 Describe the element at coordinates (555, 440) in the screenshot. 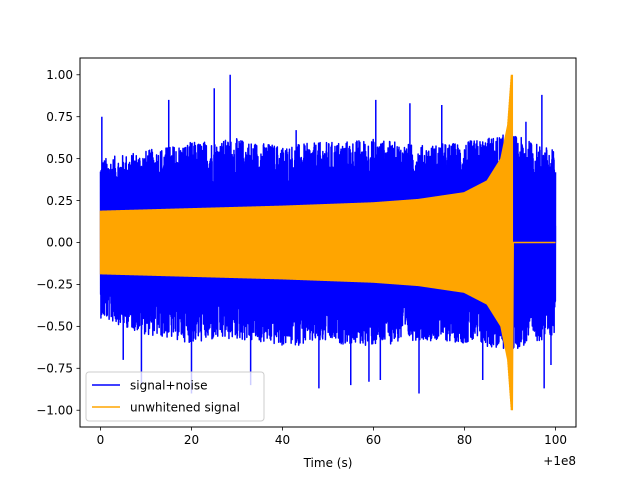

I see `x-tick-label: 100` at that location.